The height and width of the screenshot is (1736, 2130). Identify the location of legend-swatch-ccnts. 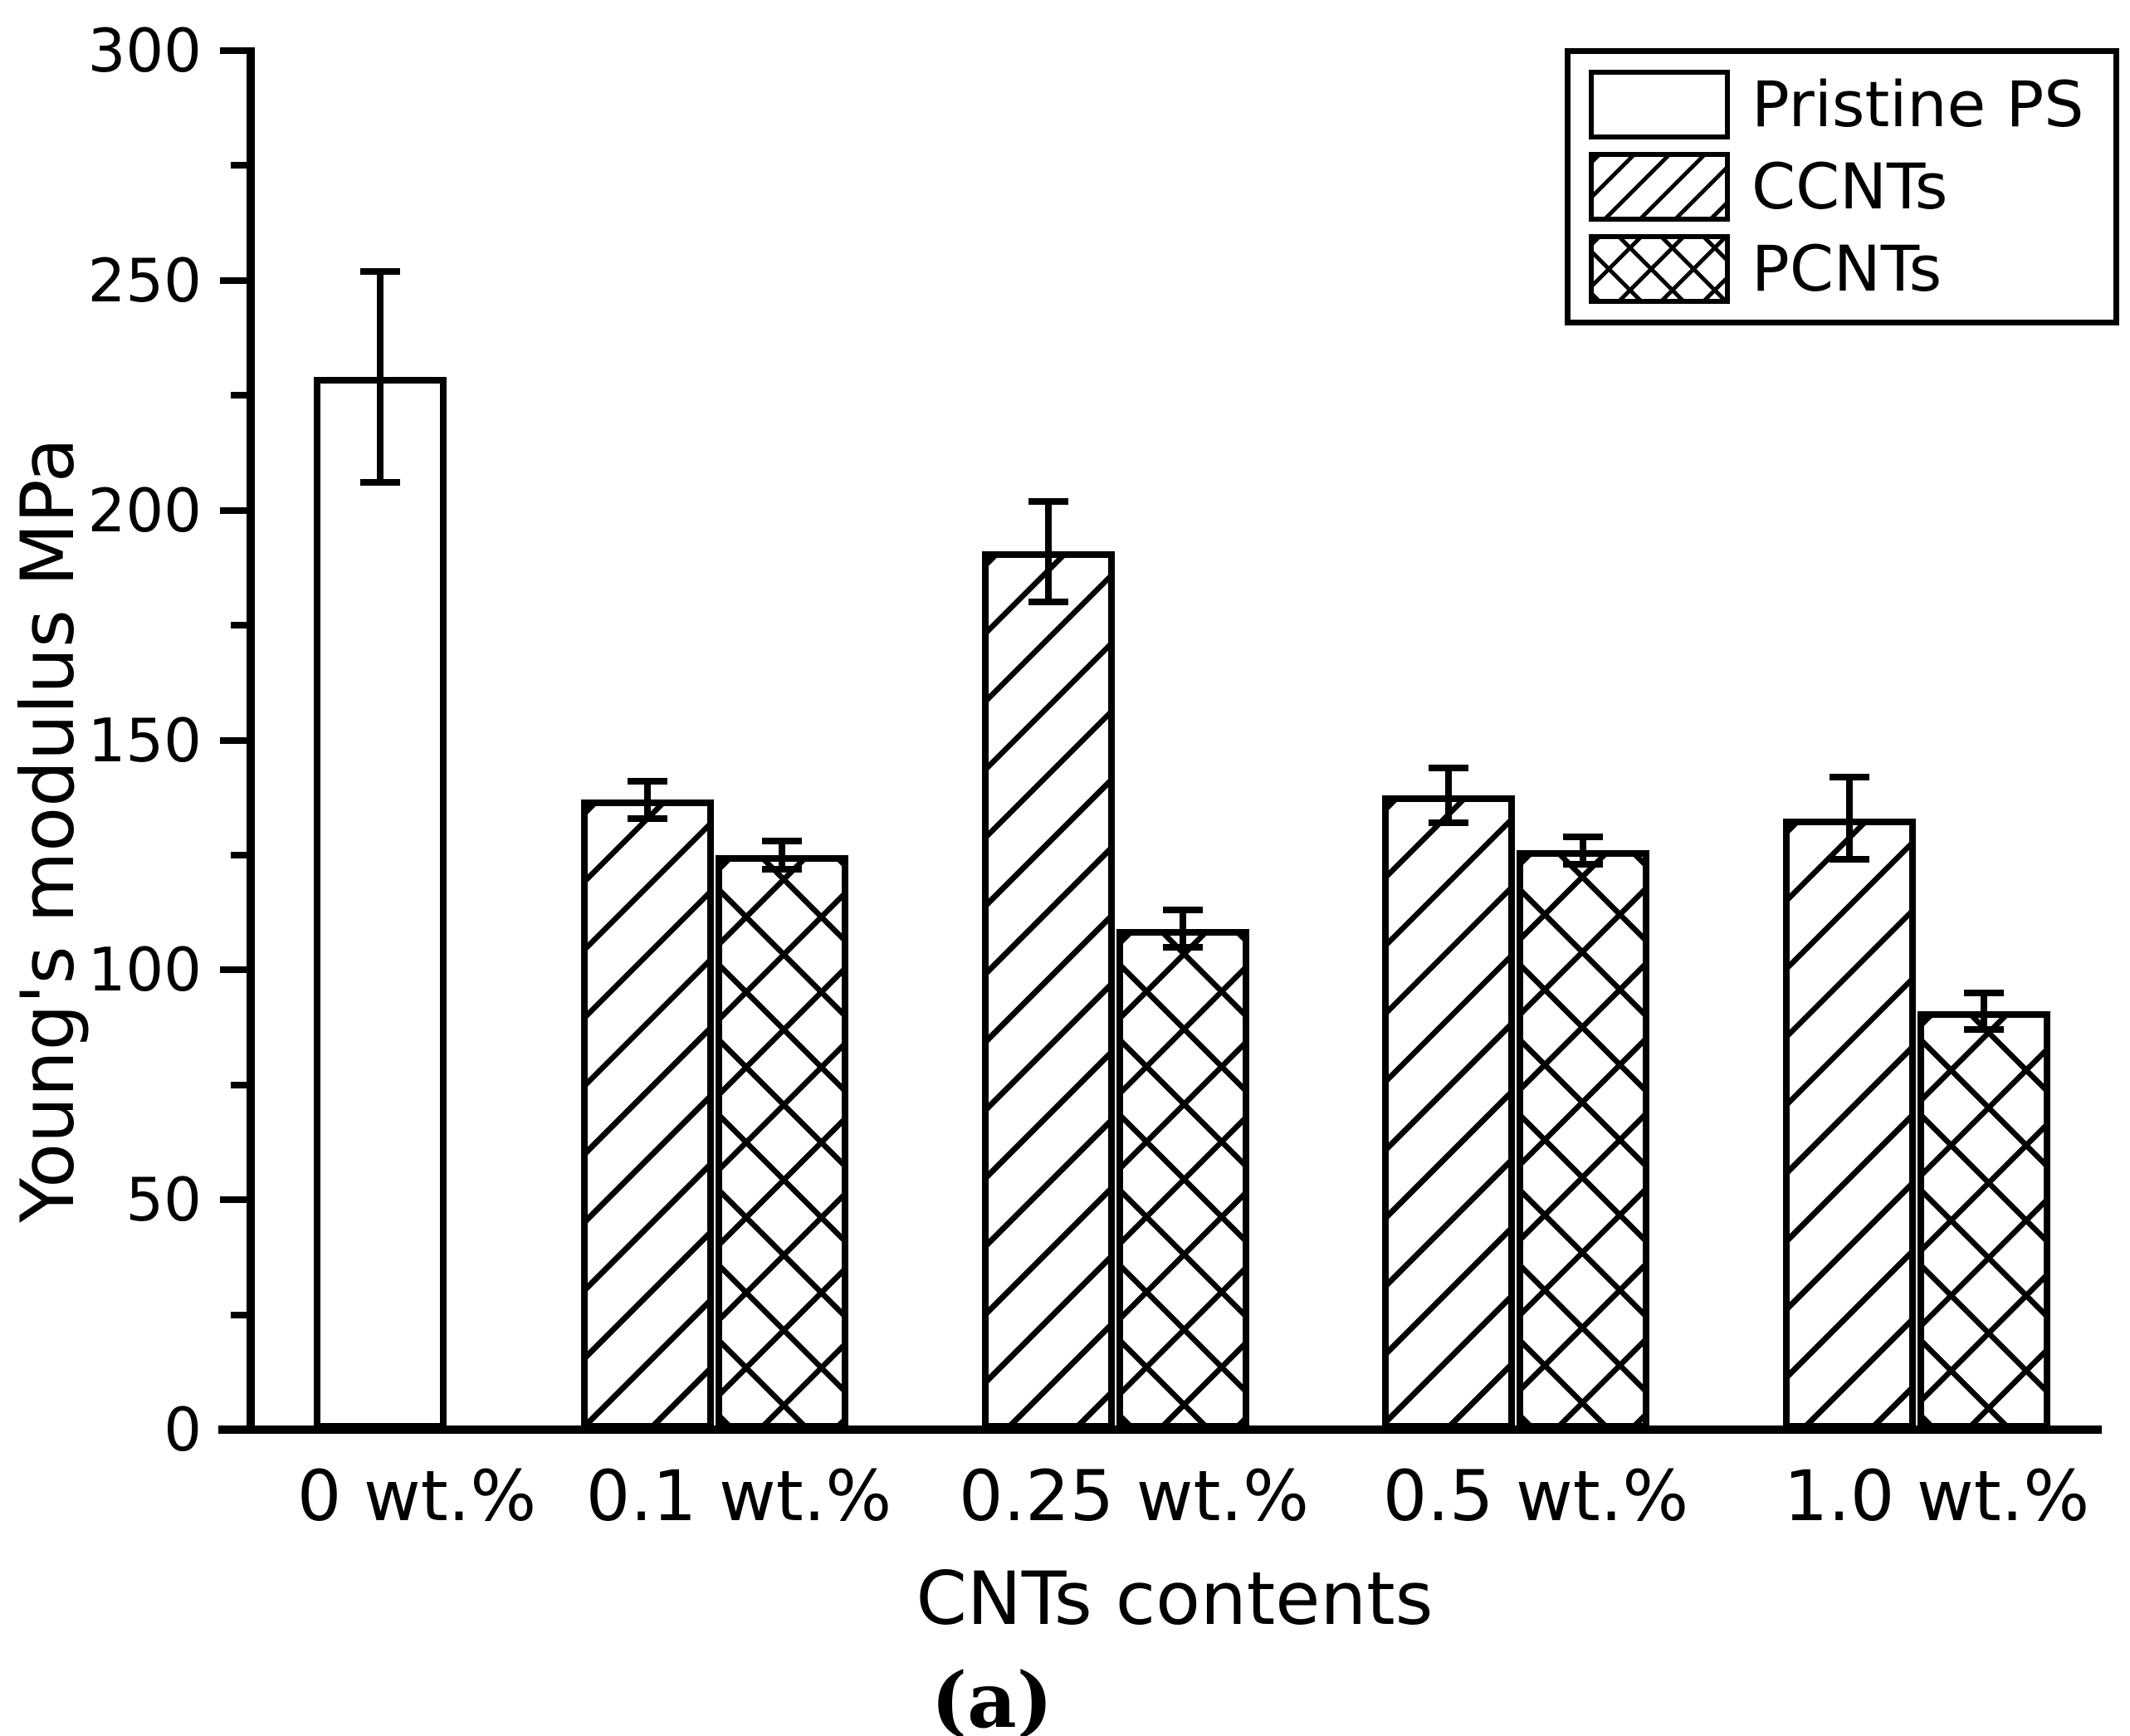
(1659, 187).